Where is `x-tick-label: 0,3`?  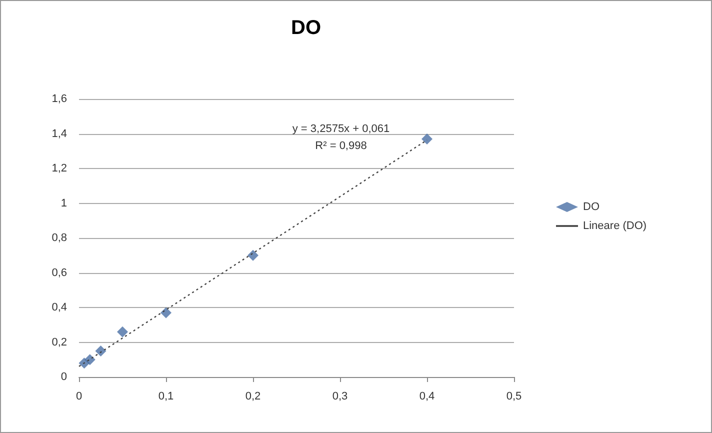 x-tick-label: 0,3 is located at coordinates (340, 396).